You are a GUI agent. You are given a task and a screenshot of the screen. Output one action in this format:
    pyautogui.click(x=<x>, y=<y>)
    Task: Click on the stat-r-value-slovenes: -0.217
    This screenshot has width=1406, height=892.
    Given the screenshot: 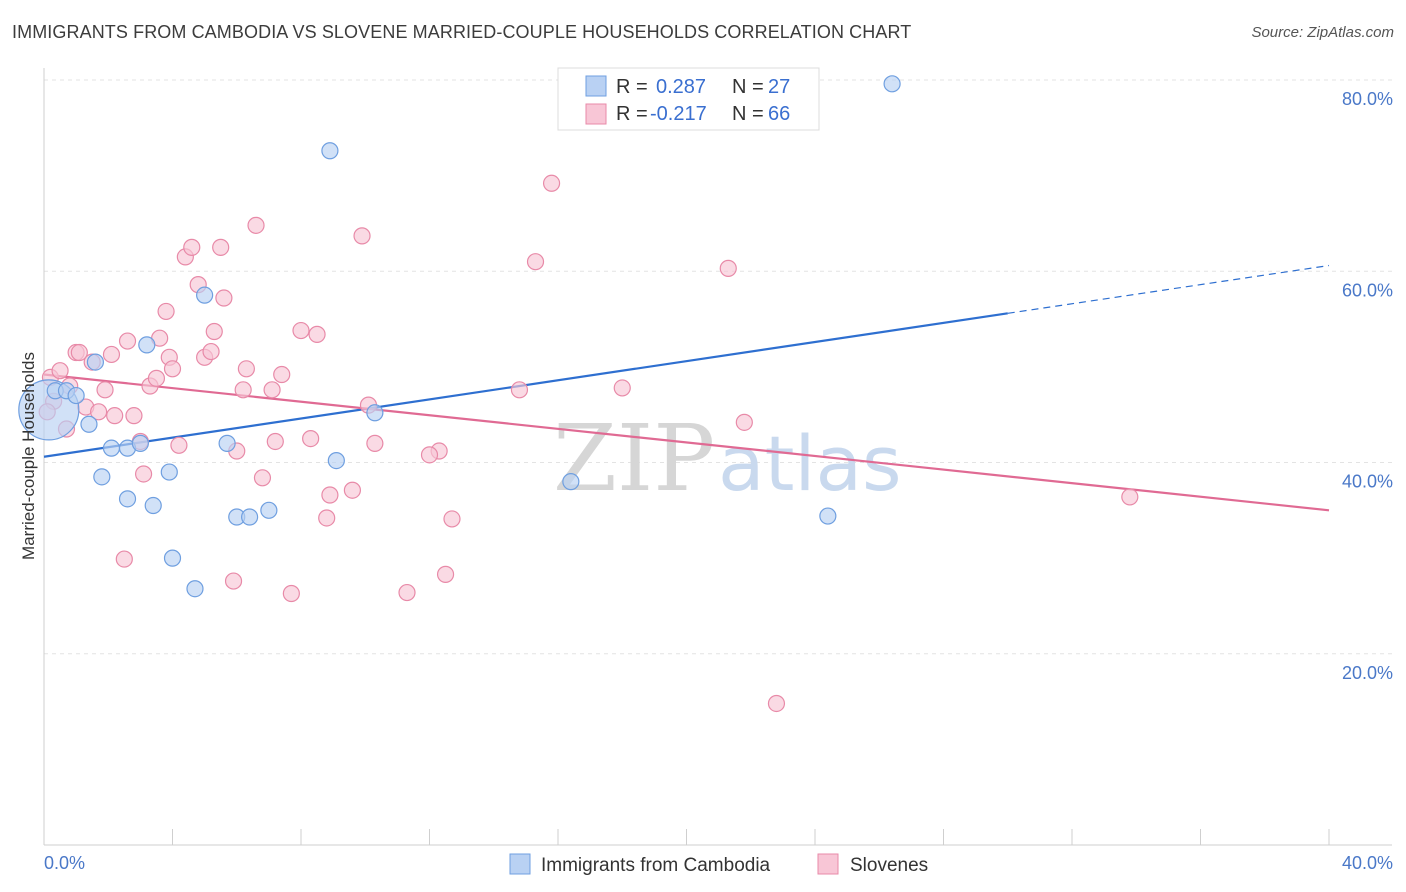 What is the action you would take?
    pyautogui.click(x=678, y=114)
    